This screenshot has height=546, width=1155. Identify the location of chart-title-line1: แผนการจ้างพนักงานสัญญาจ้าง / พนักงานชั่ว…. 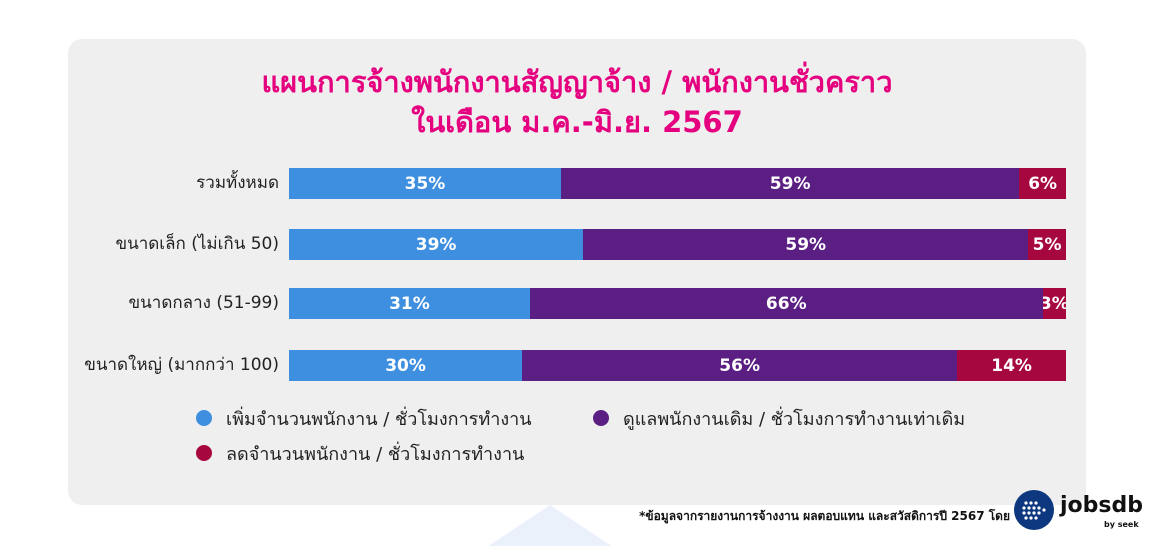
(577, 82).